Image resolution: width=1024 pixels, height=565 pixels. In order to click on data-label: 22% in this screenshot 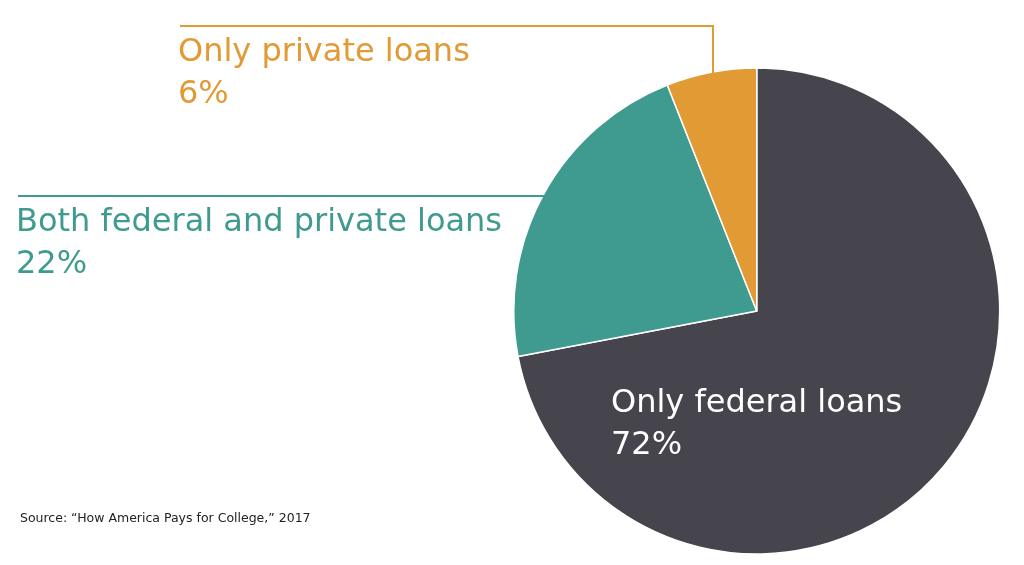, I will do `click(52, 261)`.